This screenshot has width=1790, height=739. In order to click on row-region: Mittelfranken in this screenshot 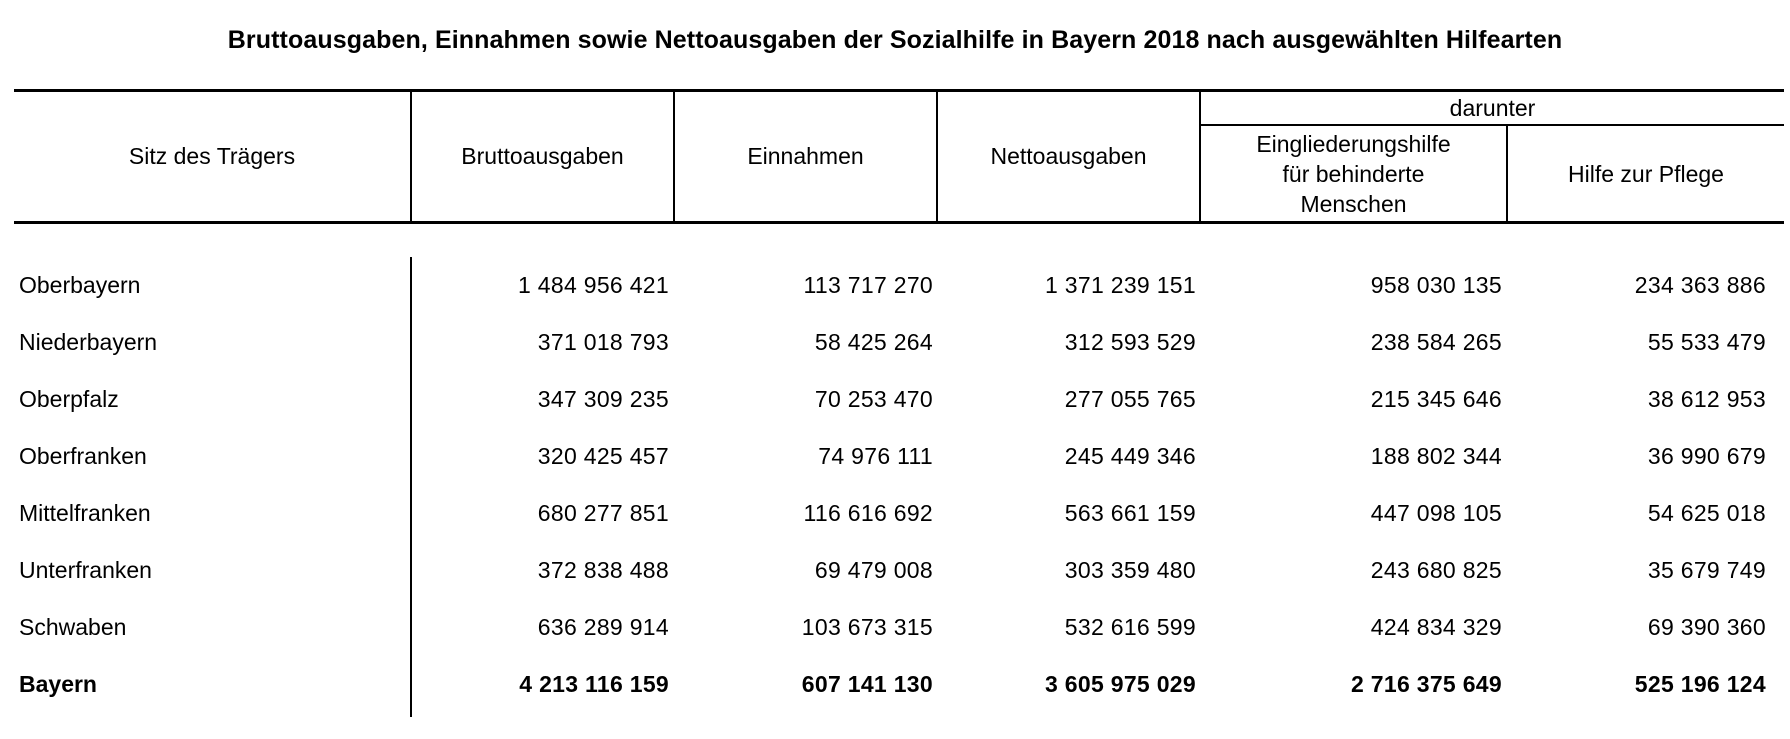, I will do `click(85, 513)`.